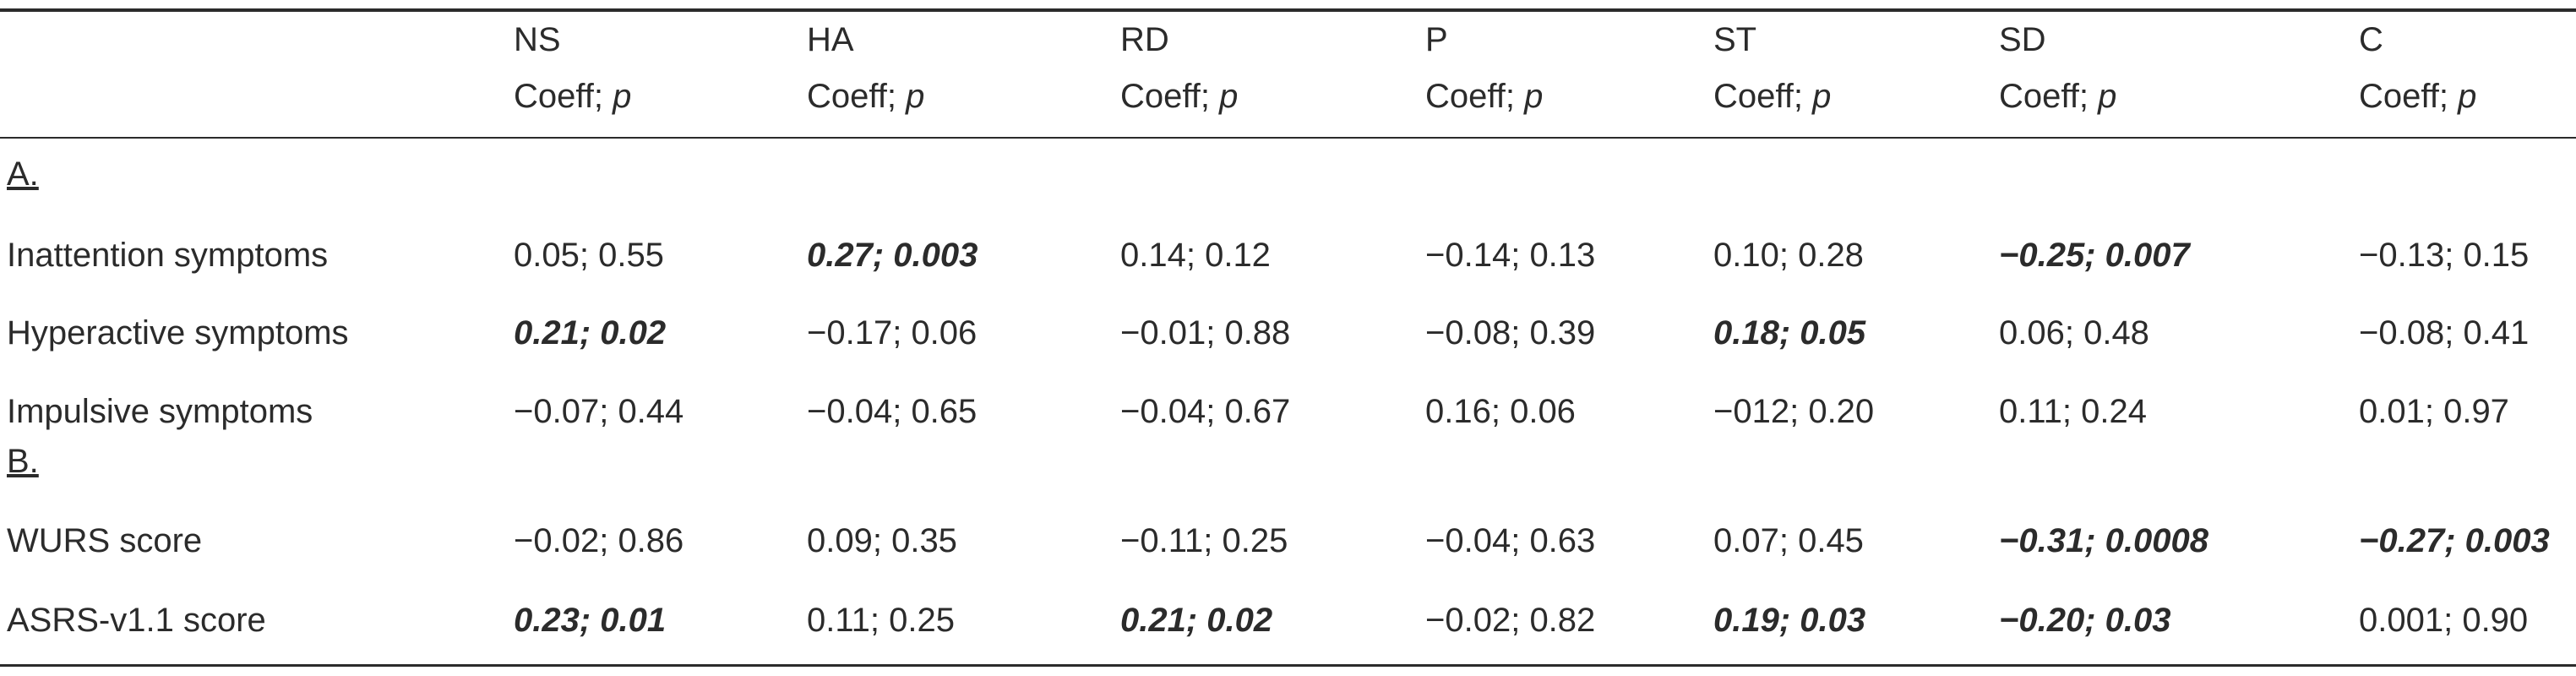 Image resolution: width=2576 pixels, height=676 pixels. What do you see at coordinates (1288, 665) in the screenshot?
I see `table-bottom-rule` at bounding box center [1288, 665].